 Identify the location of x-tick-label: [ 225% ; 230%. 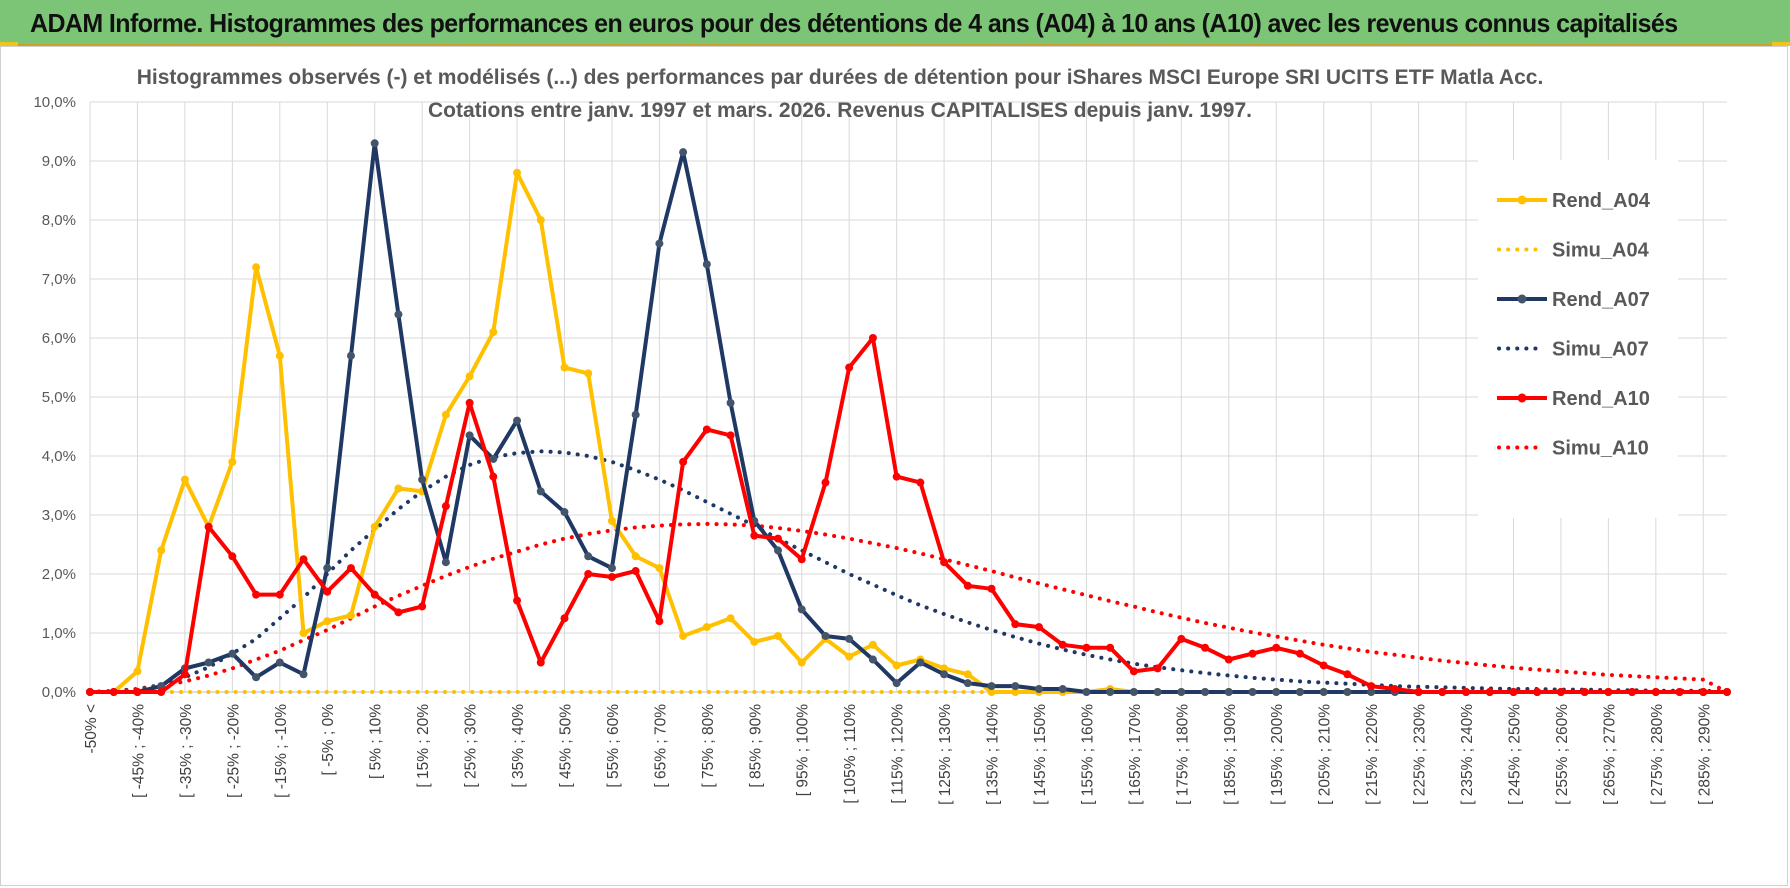
(1420, 754).